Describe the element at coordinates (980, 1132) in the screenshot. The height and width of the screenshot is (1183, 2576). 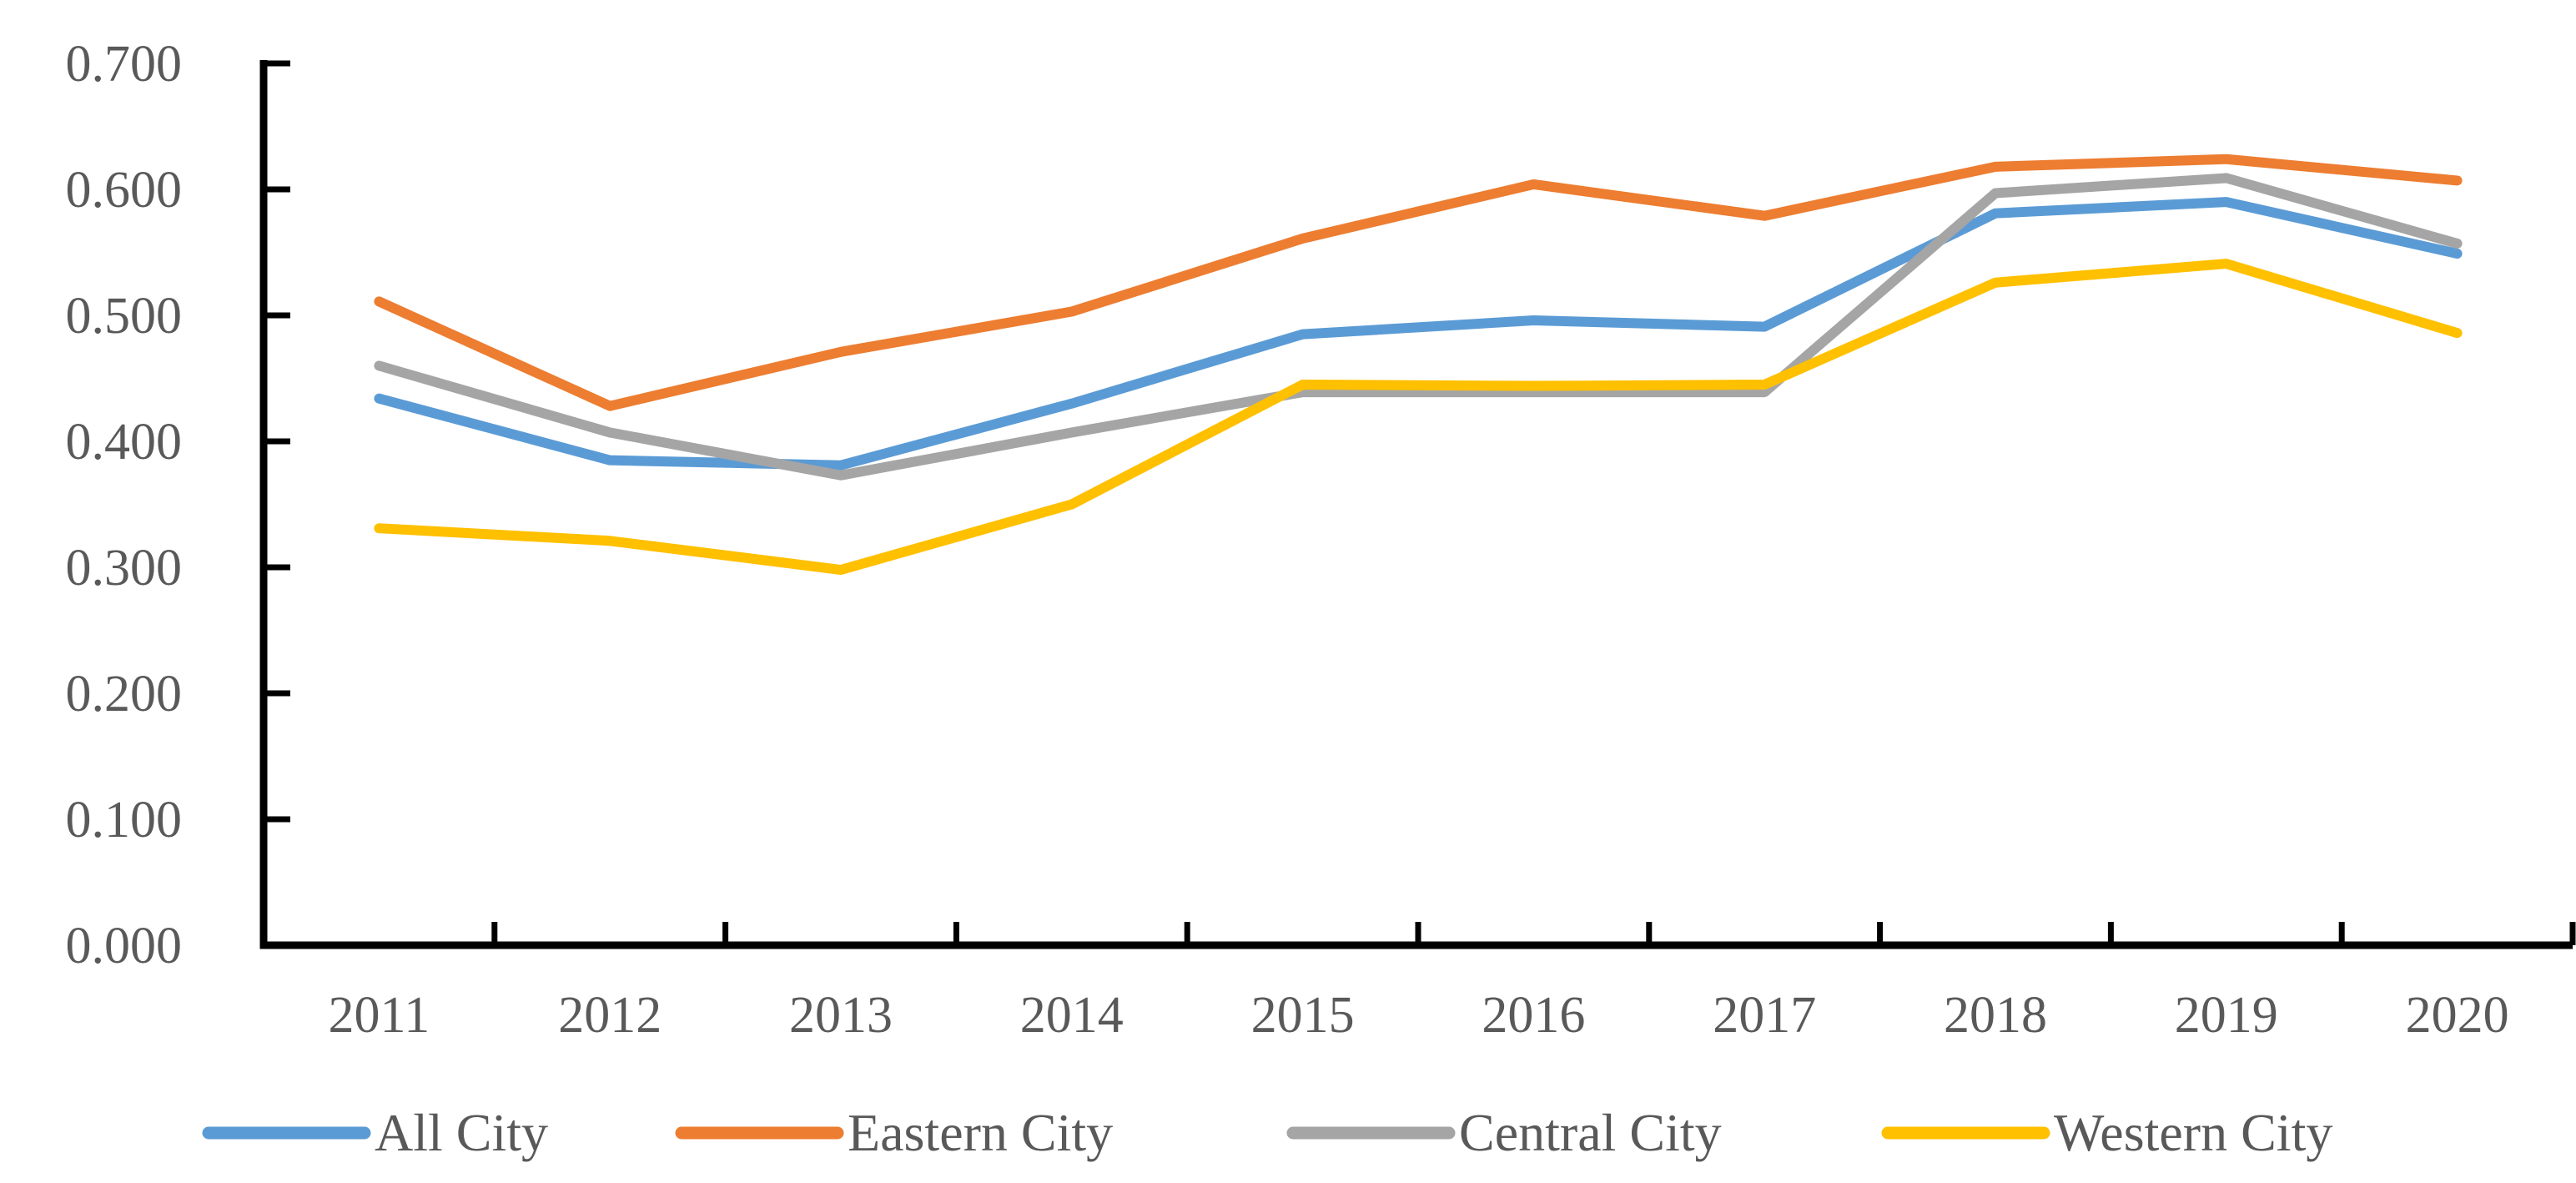
I see `legend-label-eastern-city: Eastern City` at that location.